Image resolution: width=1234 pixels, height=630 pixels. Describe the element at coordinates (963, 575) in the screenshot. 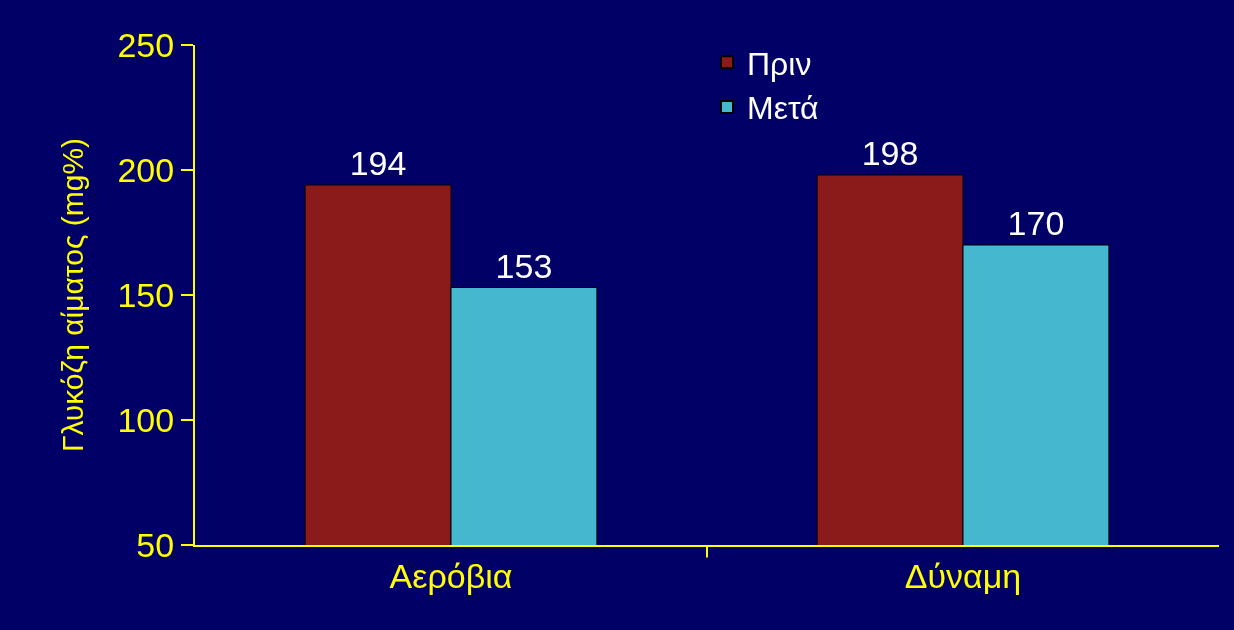

I see `x-tick-label: Δύναμη` at that location.